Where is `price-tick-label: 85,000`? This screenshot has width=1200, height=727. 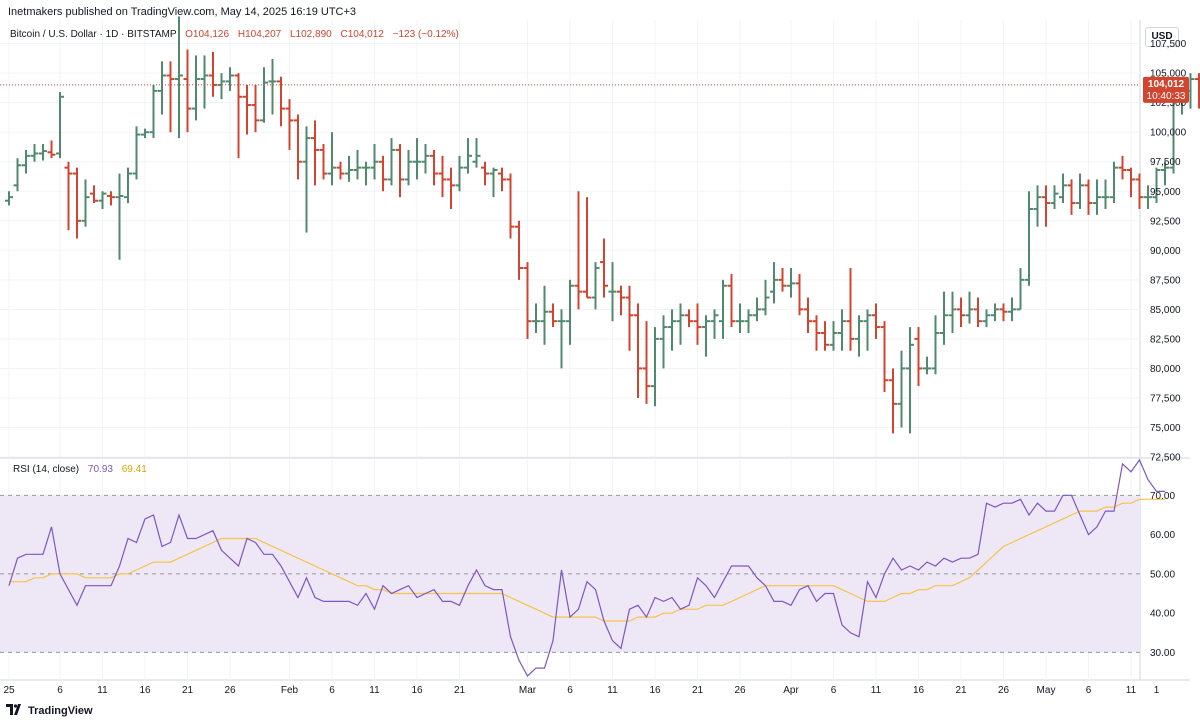
price-tick-label: 85,000 is located at coordinates (1165, 310).